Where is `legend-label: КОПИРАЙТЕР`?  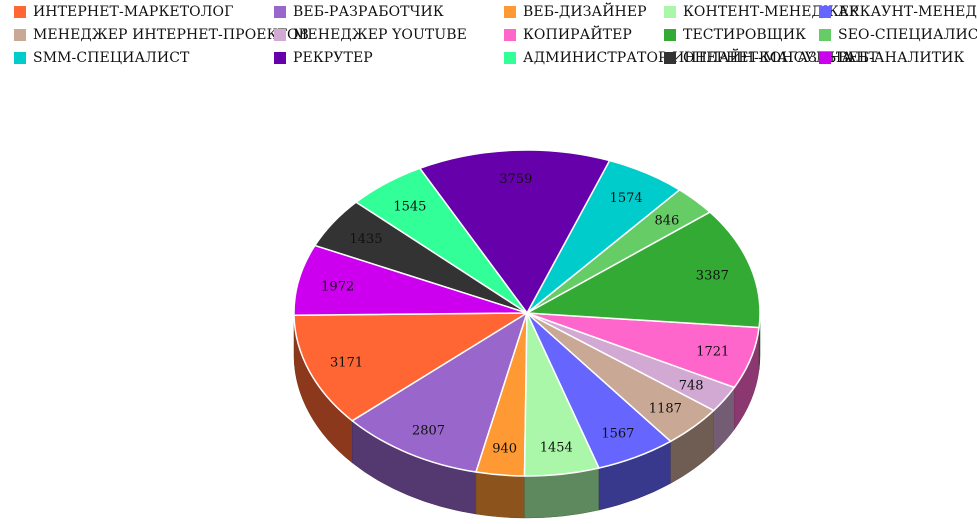
legend-label: КОПИРАЙТЕР is located at coordinates (577, 35).